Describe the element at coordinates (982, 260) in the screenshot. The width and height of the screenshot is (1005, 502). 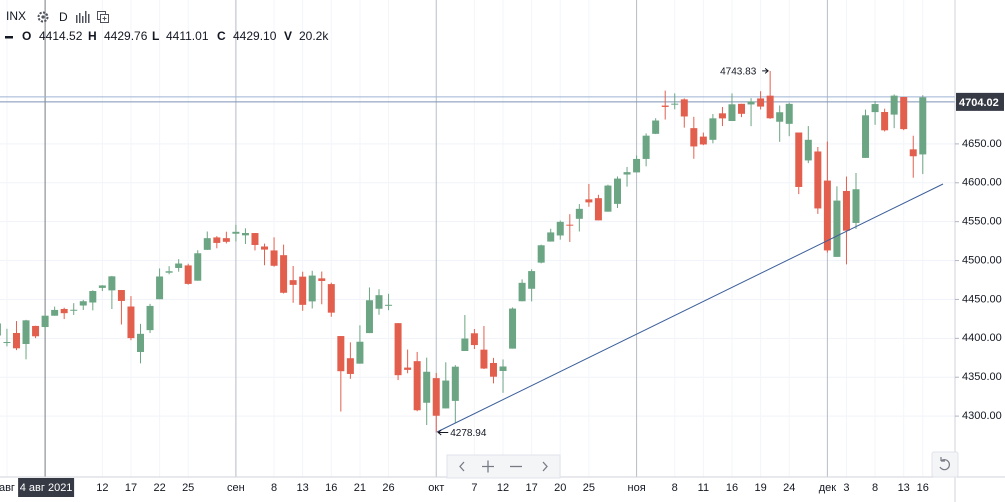
I see `y-tick-label: 4500.00` at that location.